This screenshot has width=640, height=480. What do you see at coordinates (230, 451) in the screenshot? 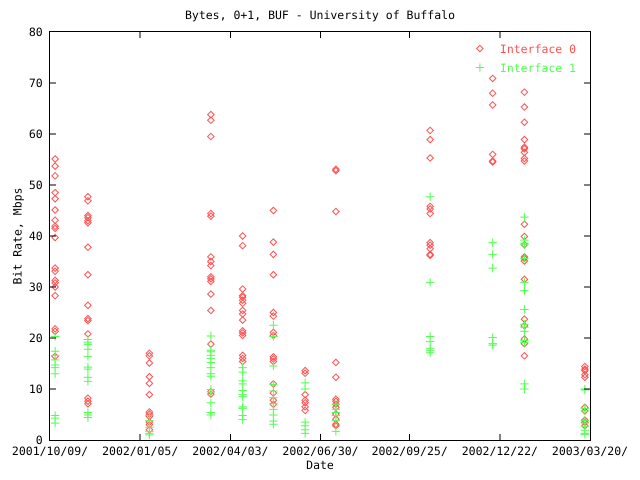
I see `x-tick-label: 2002/04/03/` at bounding box center [230, 451].